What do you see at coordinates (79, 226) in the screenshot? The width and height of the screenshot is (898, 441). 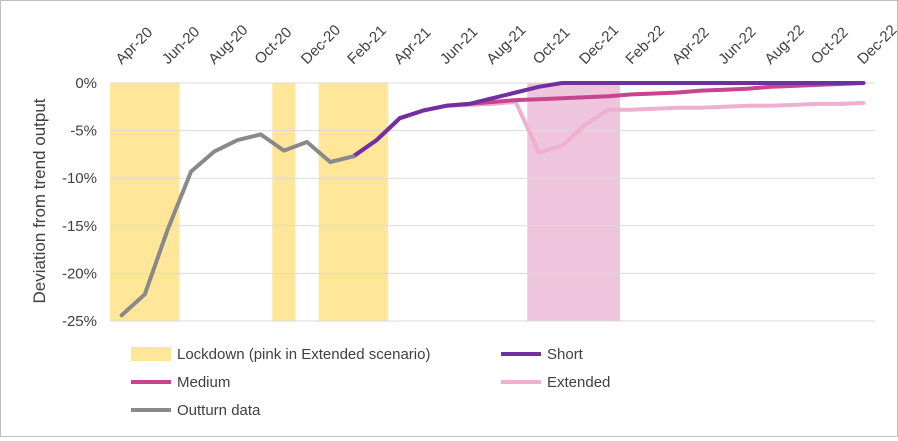 I see `y-tick-label: -15%` at bounding box center [79, 226].